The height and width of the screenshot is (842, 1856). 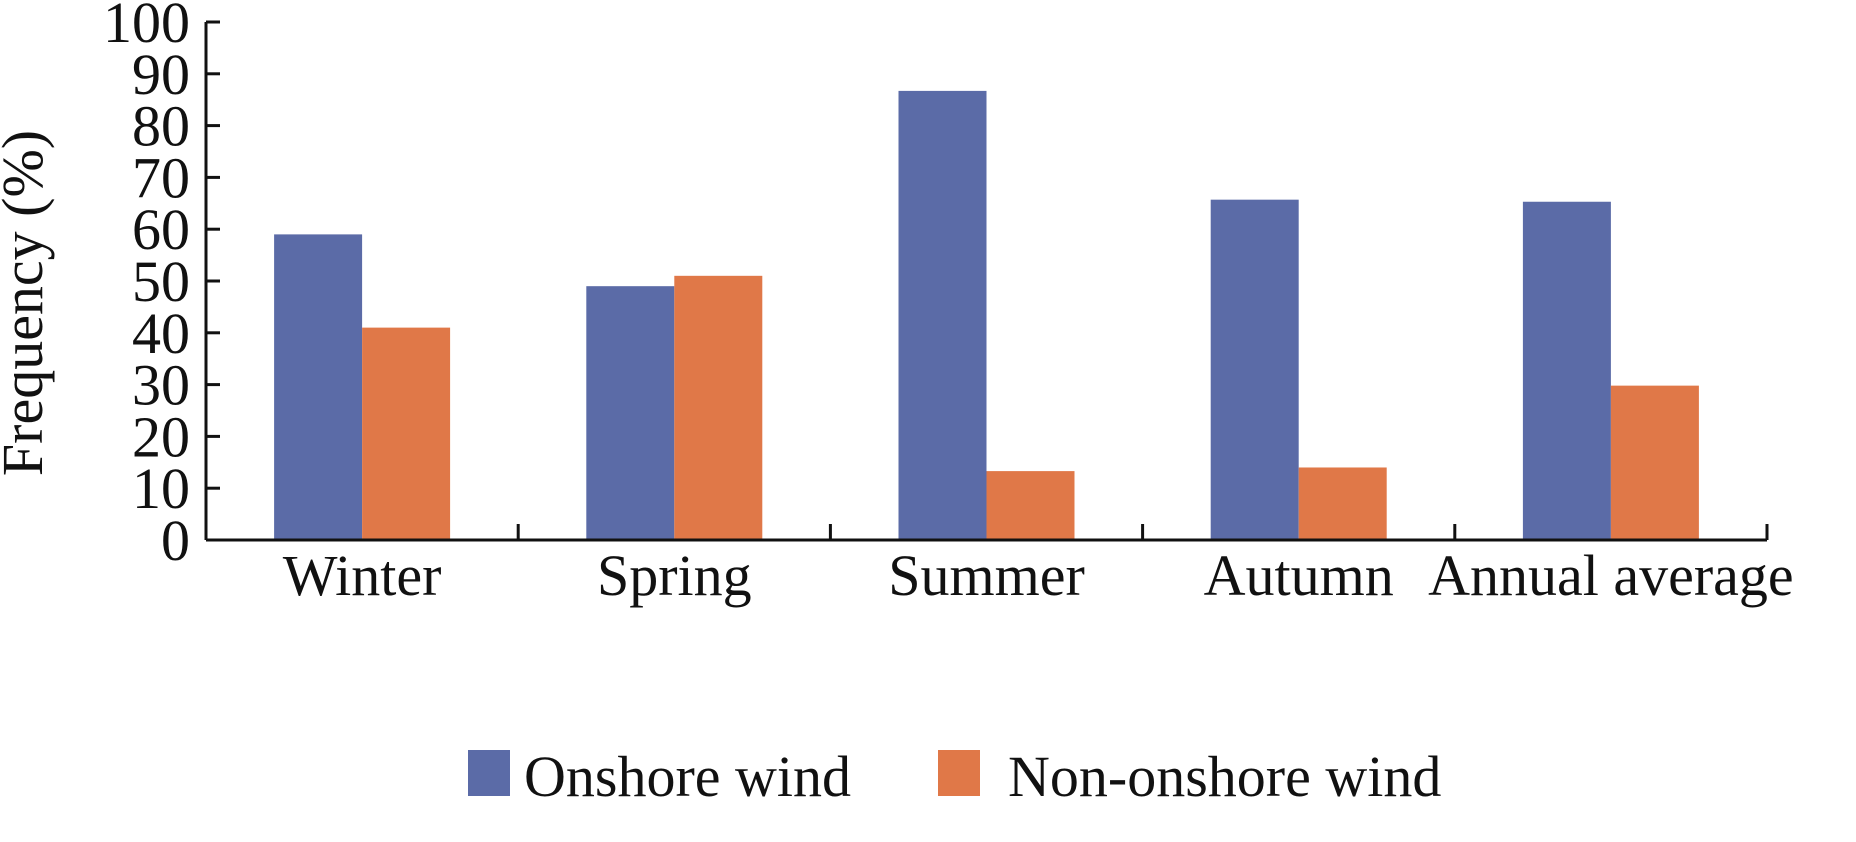 What do you see at coordinates (687, 776) in the screenshot?
I see `legend-label-onshore-wind: Onshore wind` at bounding box center [687, 776].